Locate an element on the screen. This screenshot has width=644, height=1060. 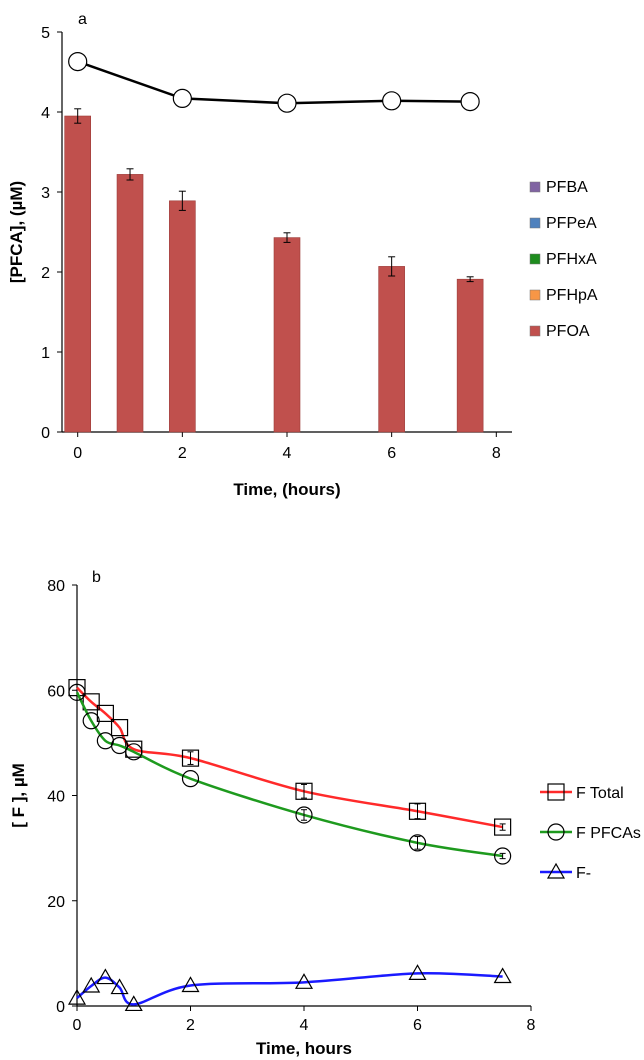
legend-label: PFPeA is located at coordinates (571, 223).